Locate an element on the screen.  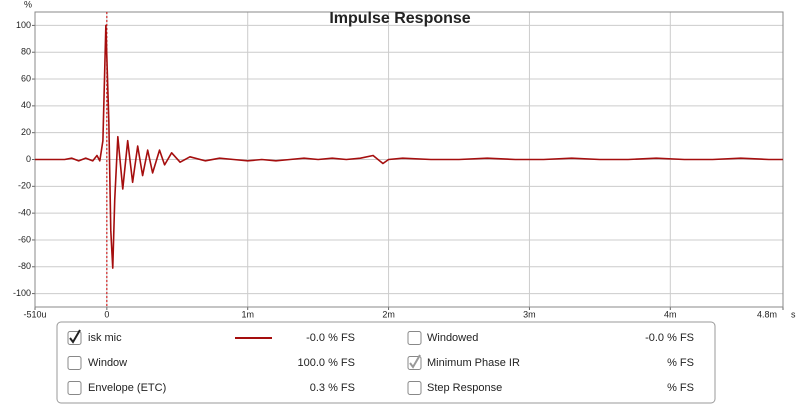
y-tick-label: 40 is located at coordinates (26, 105).